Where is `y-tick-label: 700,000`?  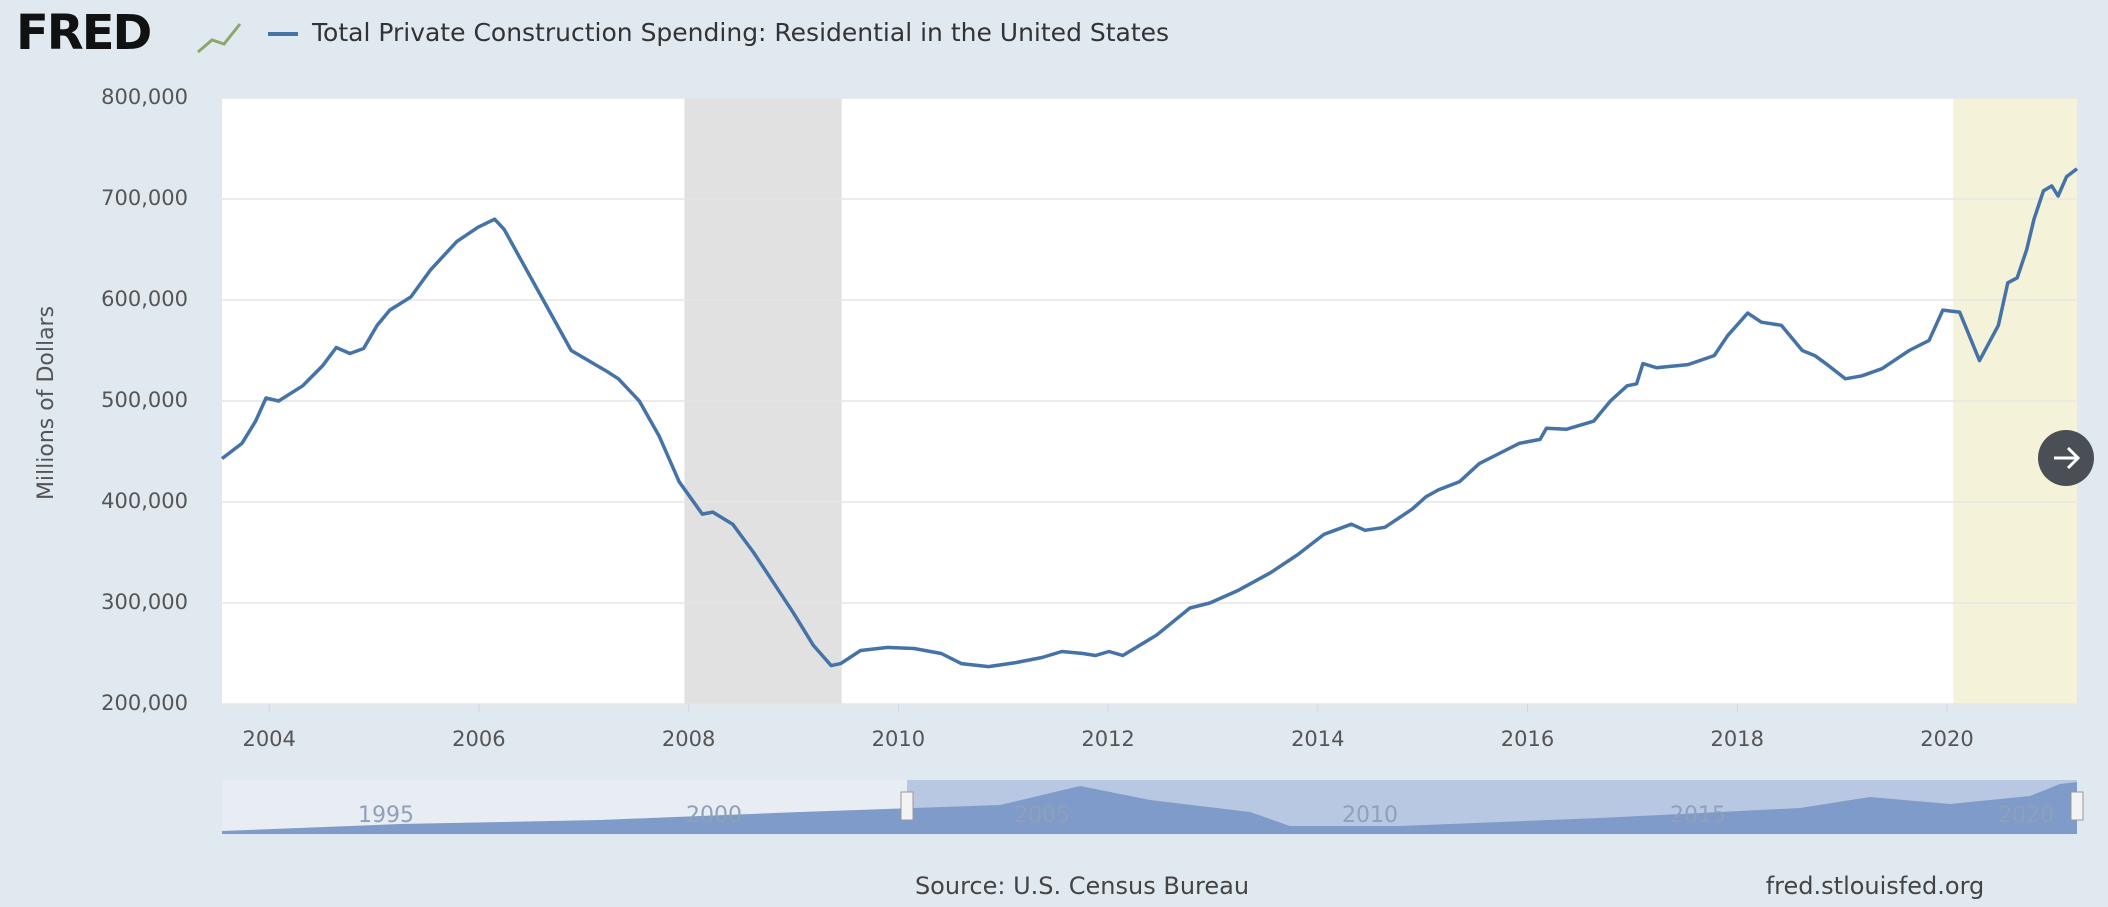
y-tick-label: 700,000 is located at coordinates (144, 198).